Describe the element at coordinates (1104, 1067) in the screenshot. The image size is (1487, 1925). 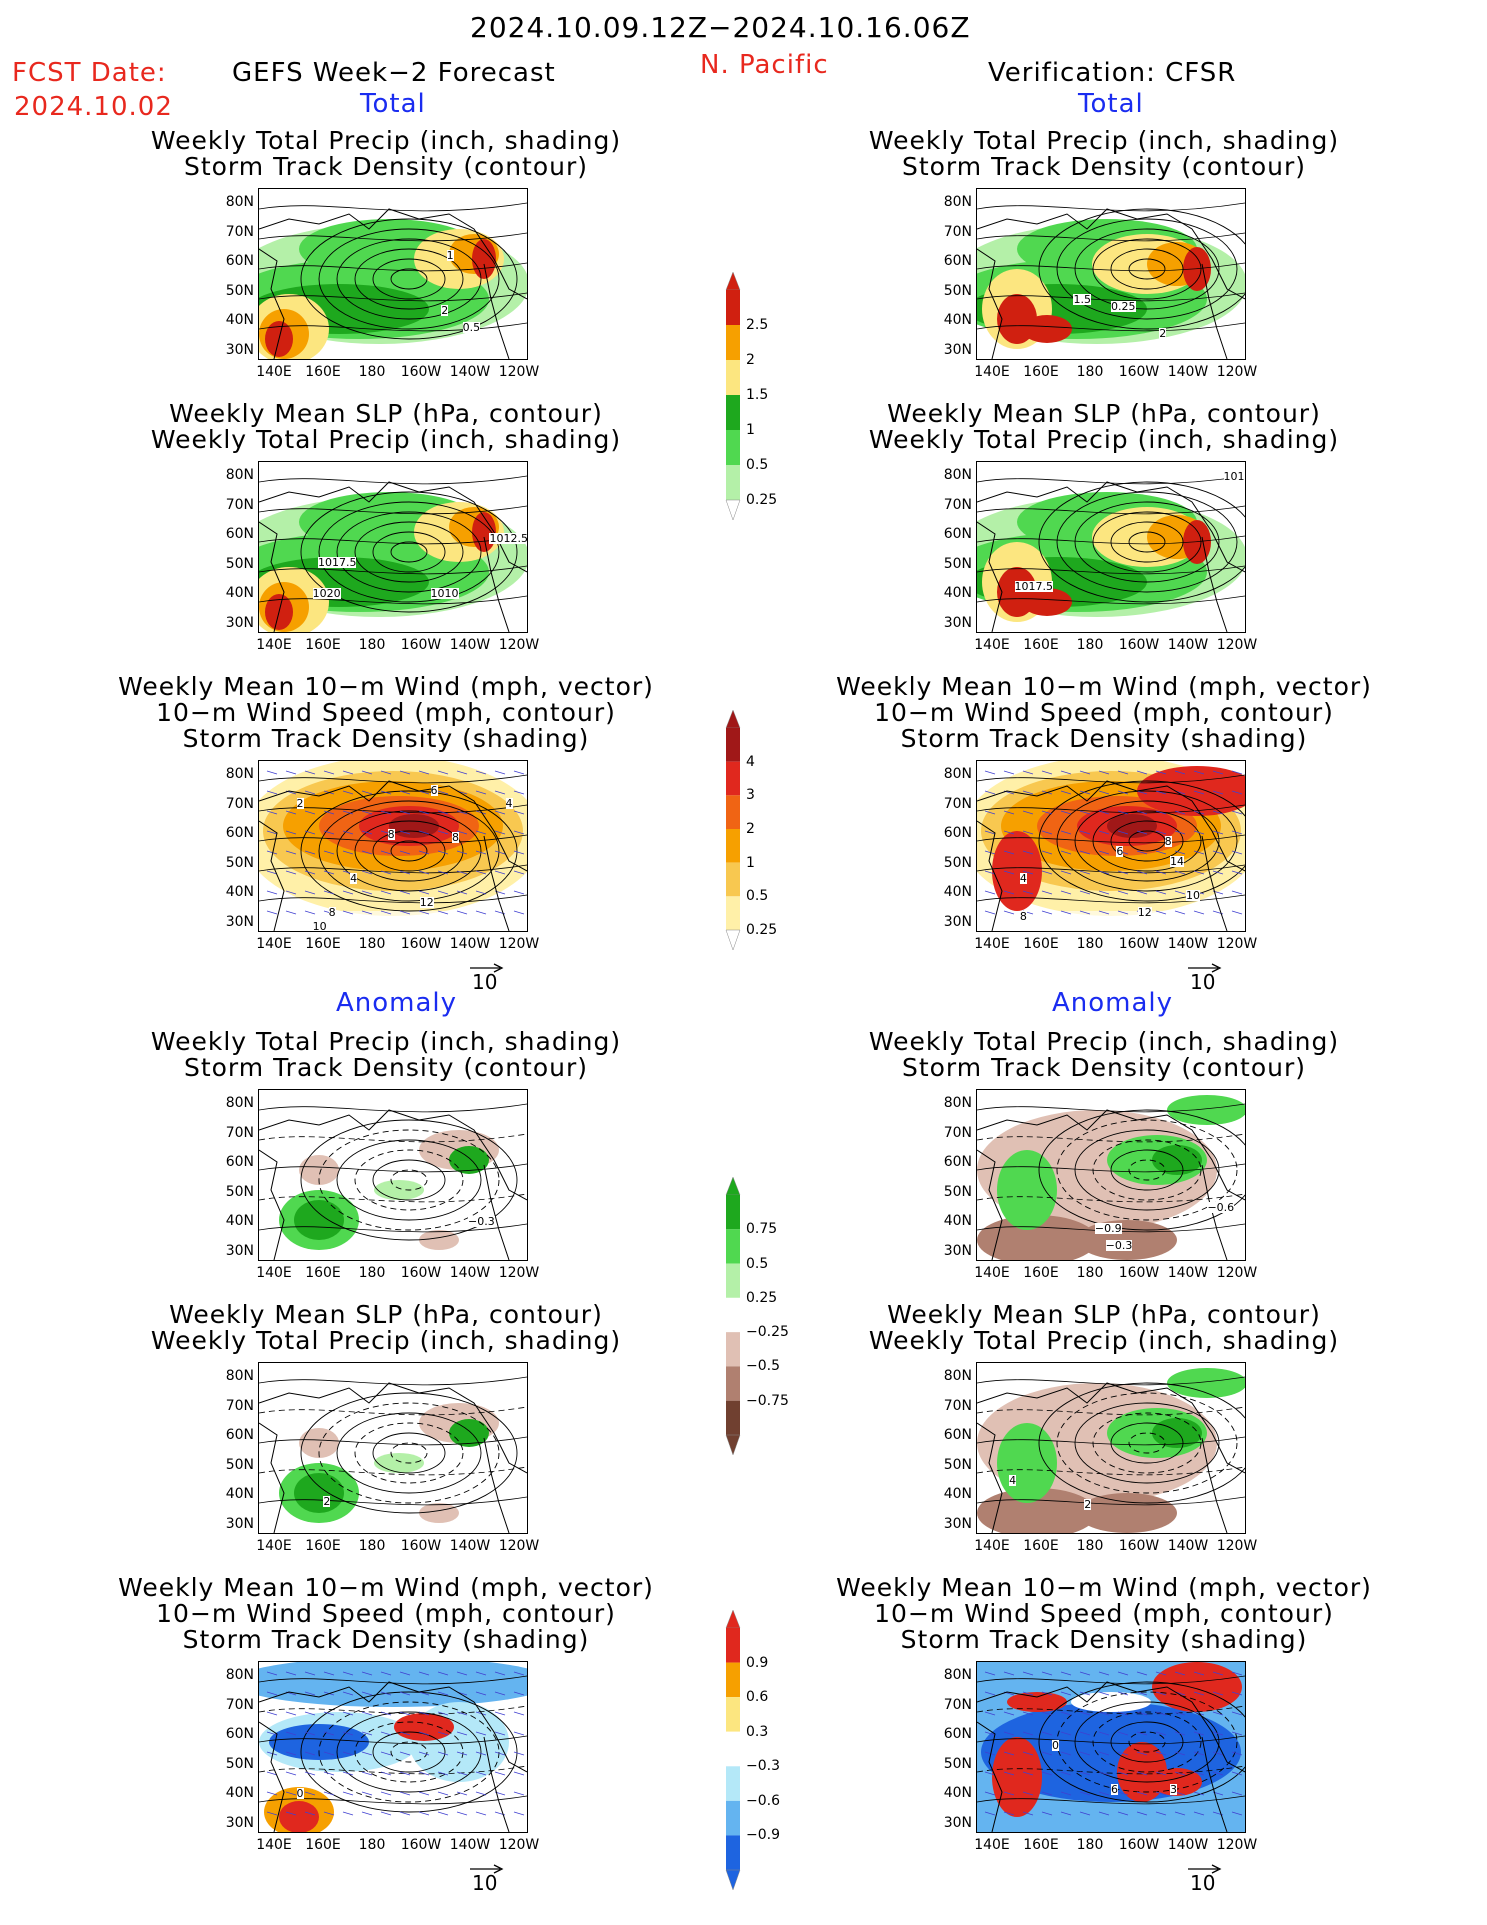
I see `panel-title-line: Storm Track Density (contour)` at that location.